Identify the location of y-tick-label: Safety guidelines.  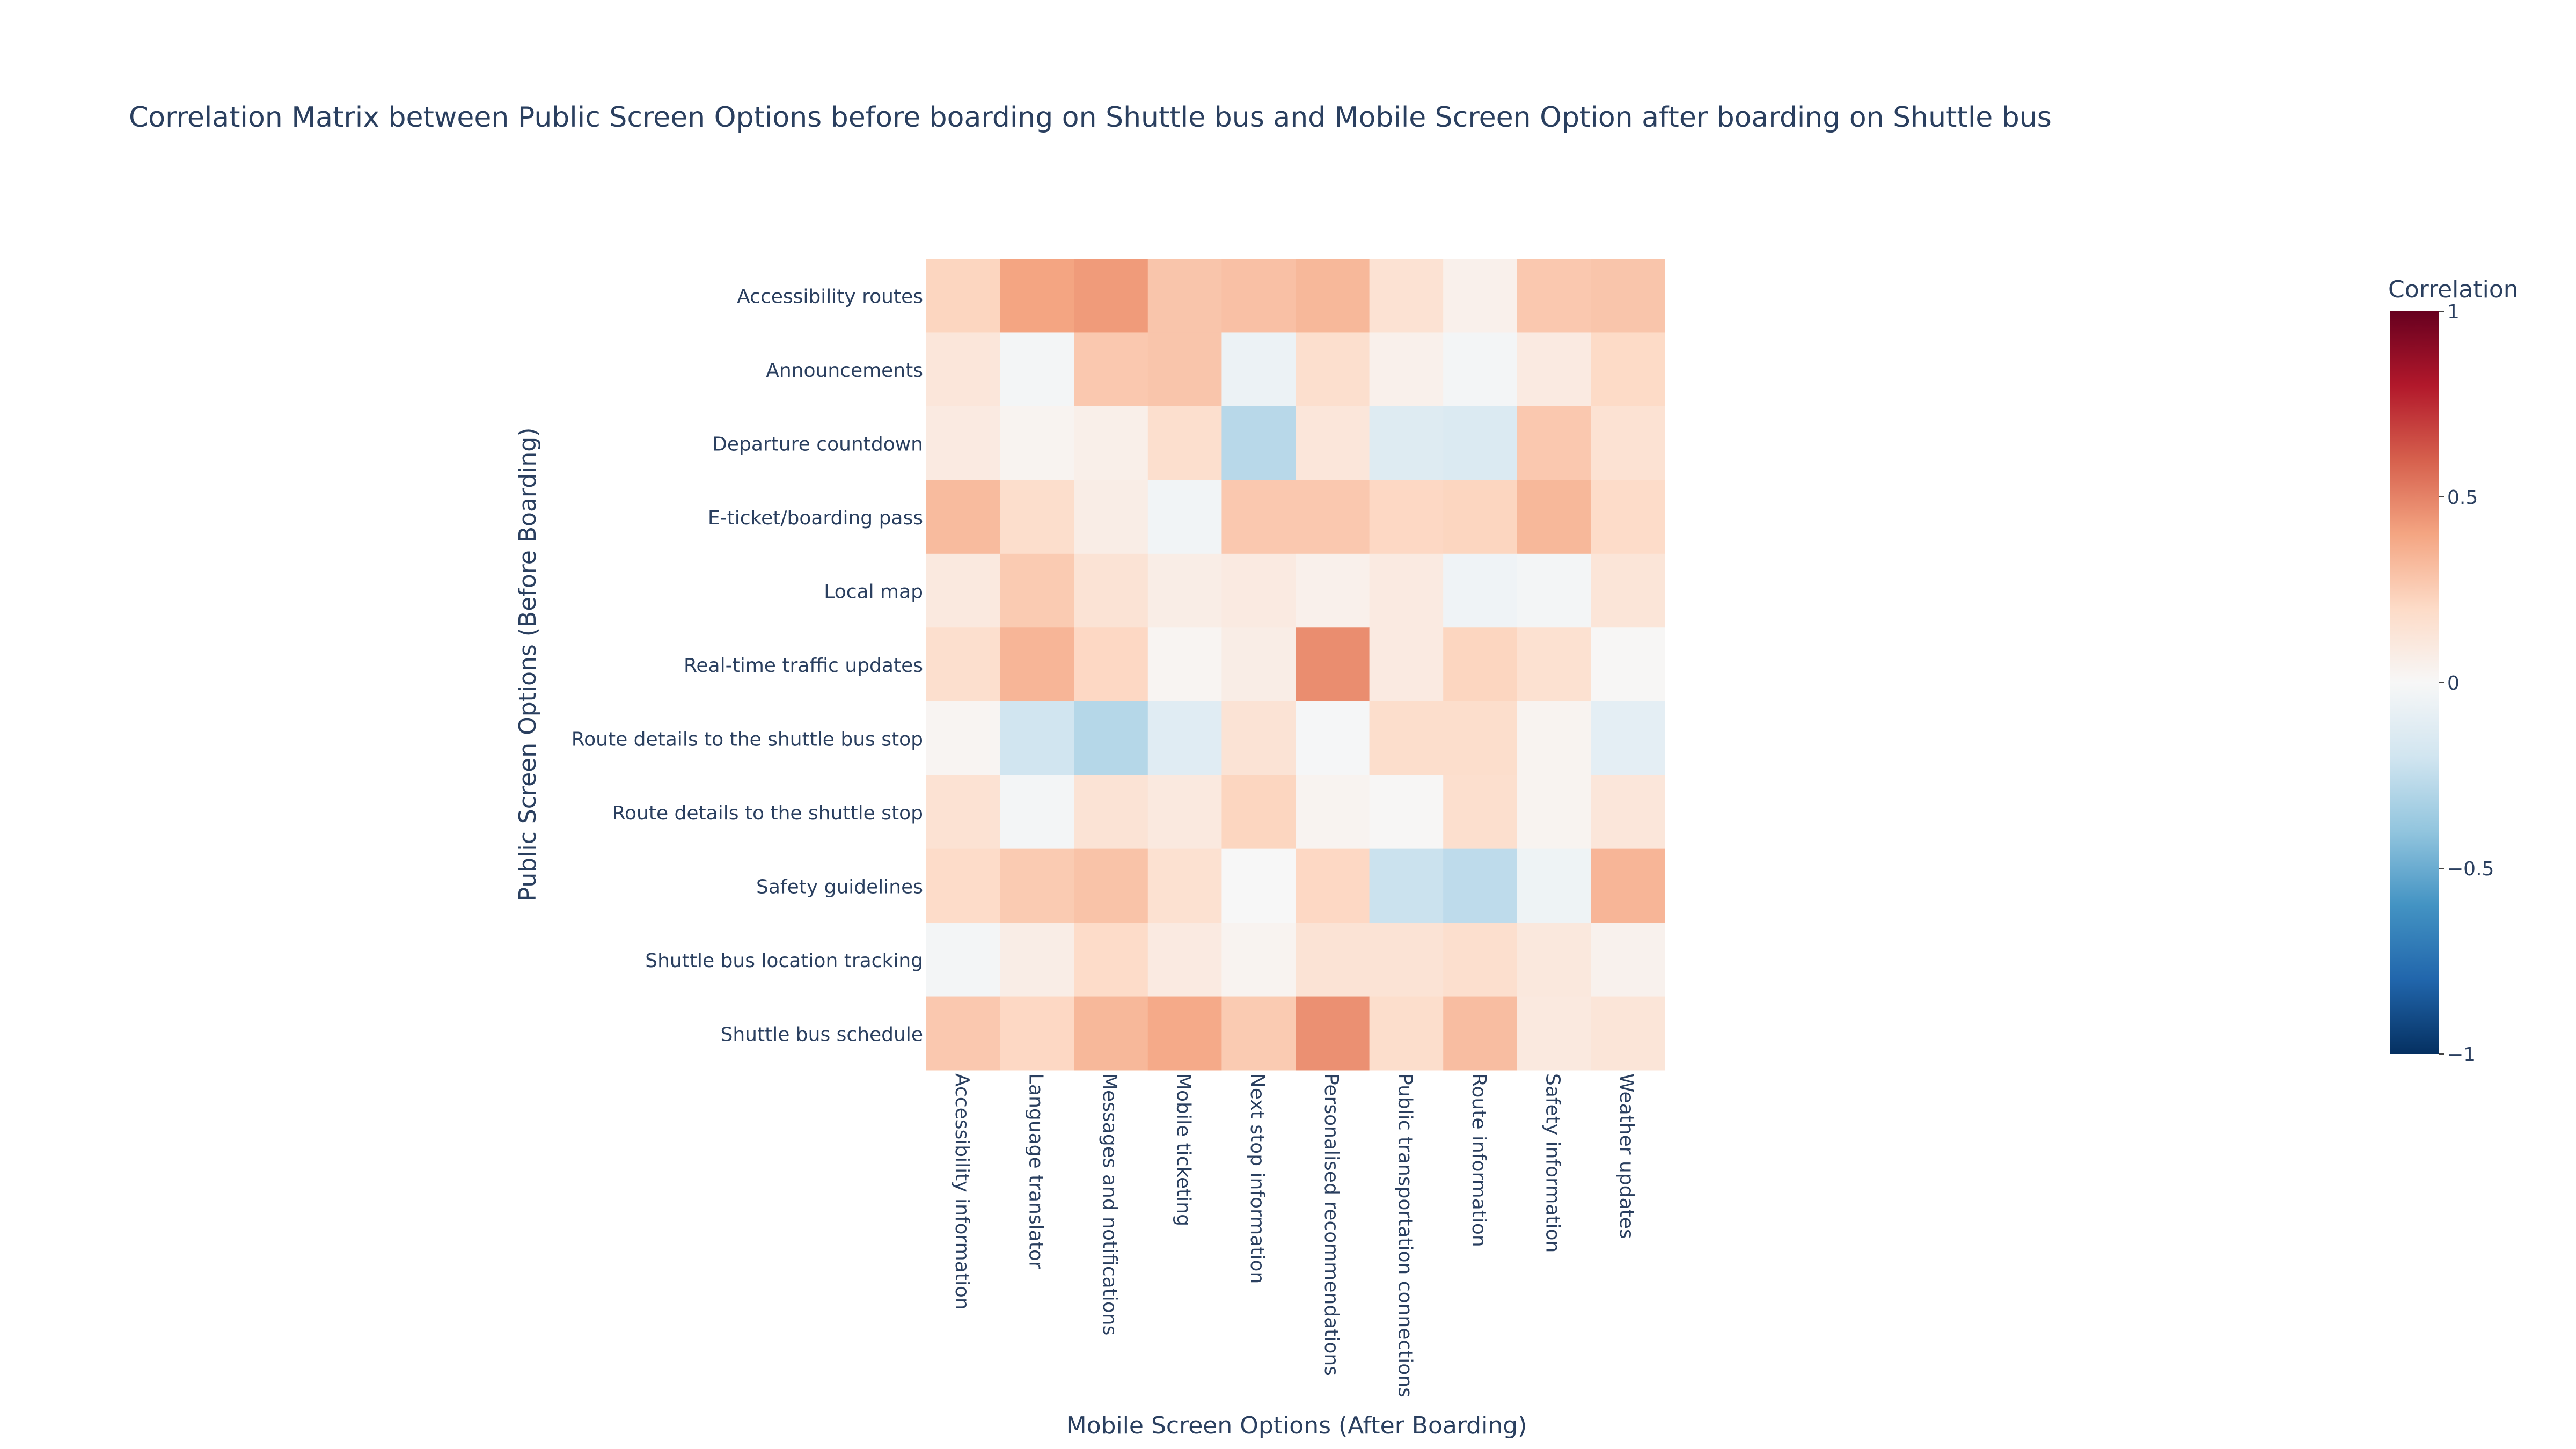
(839, 887).